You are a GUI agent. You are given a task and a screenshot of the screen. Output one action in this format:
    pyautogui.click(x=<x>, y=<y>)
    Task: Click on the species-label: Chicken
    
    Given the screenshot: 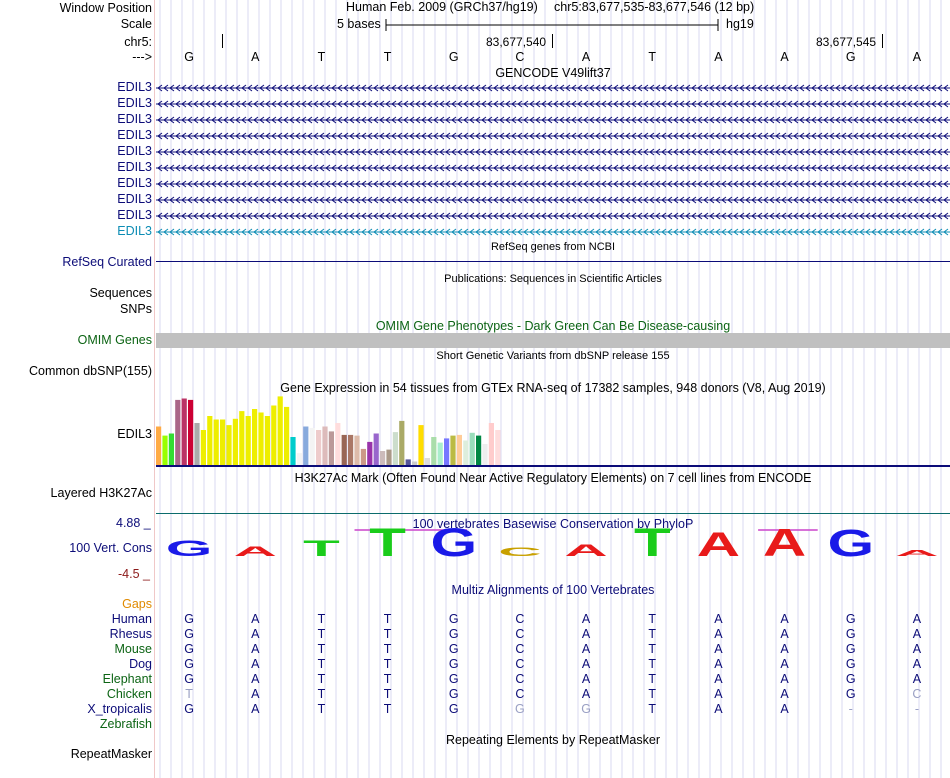 What is the action you would take?
    pyautogui.click(x=129, y=694)
    